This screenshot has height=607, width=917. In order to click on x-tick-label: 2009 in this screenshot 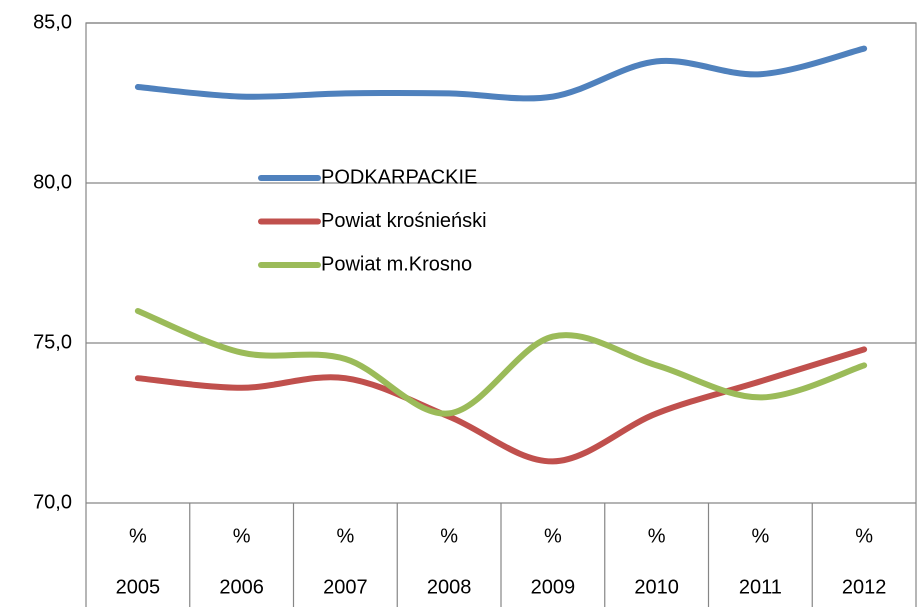, I will do `click(553, 587)`.